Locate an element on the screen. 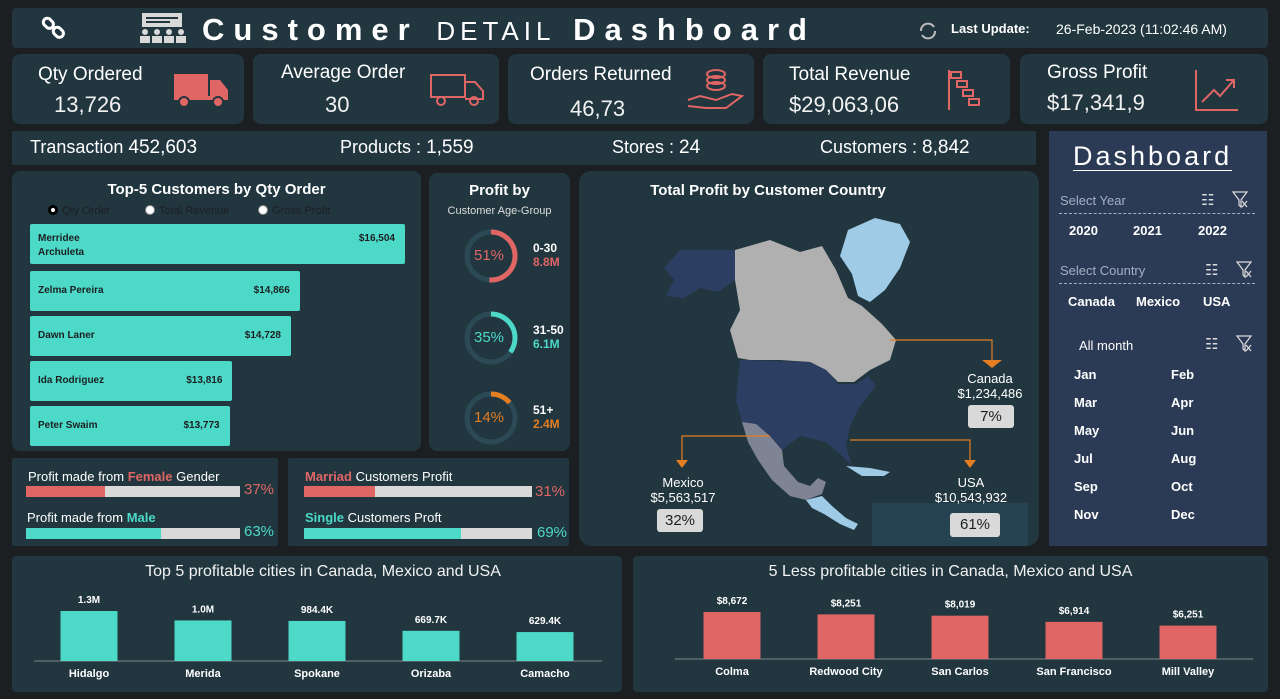 Image resolution: width=1280 pixels, height=699 pixels. month-aug-button: Aug is located at coordinates (1184, 458).